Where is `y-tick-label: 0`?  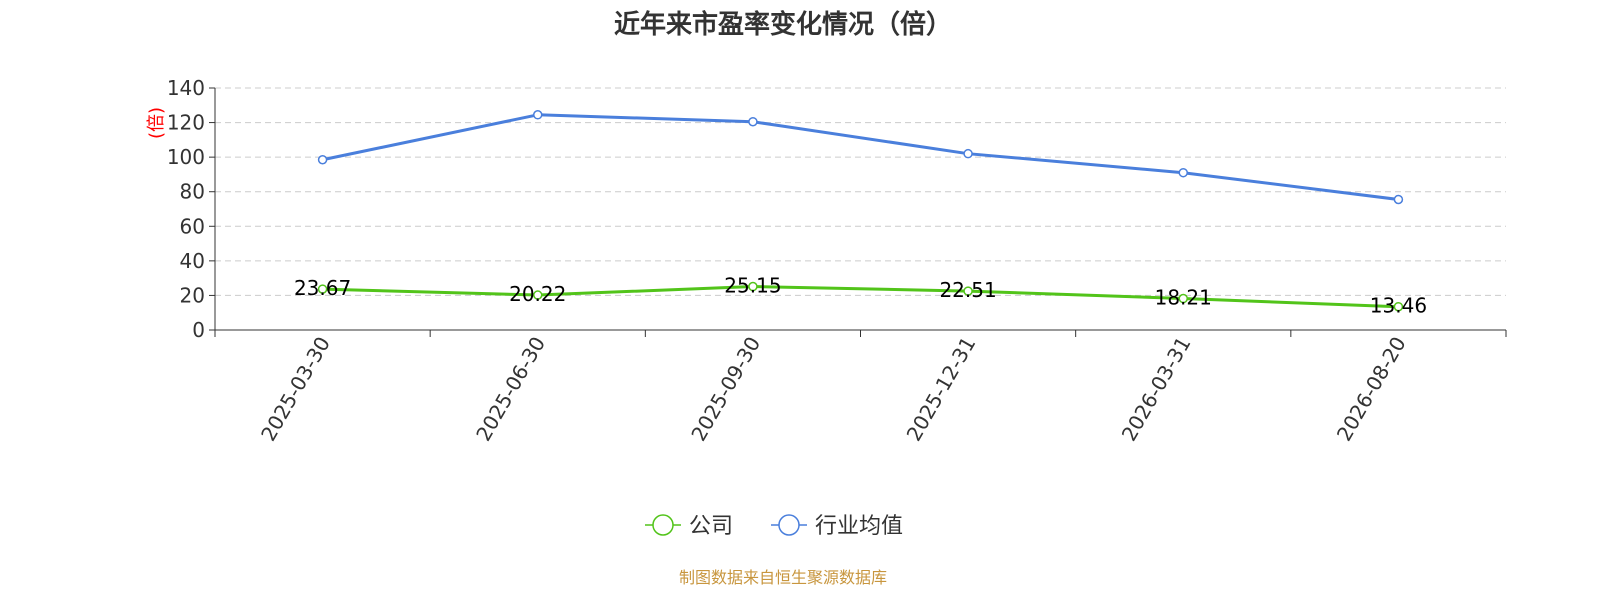 y-tick-label: 0 is located at coordinates (198, 330).